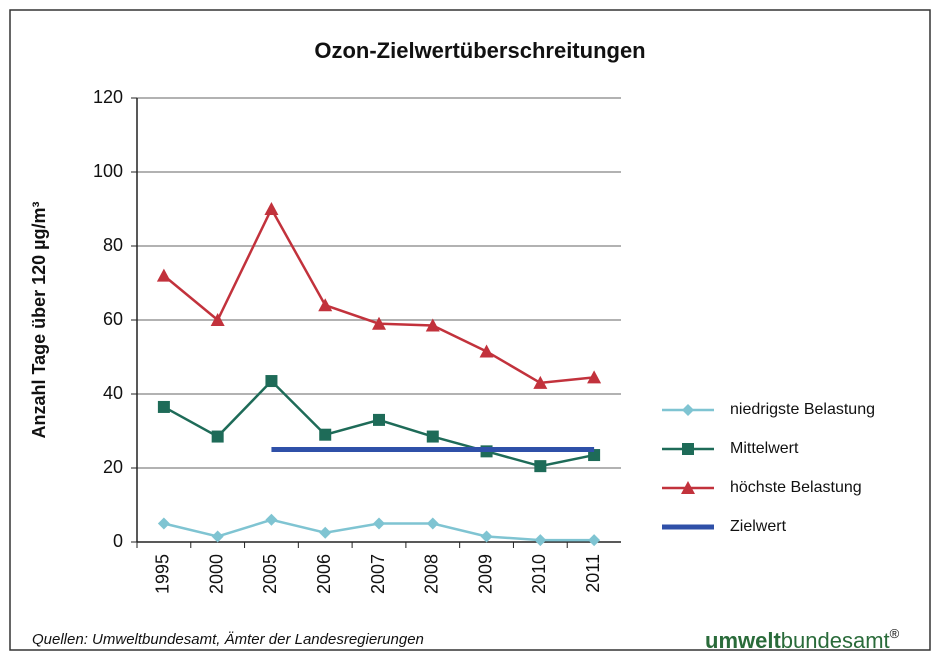  I want to click on logo: umweltbundesamt®, so click(802, 639).